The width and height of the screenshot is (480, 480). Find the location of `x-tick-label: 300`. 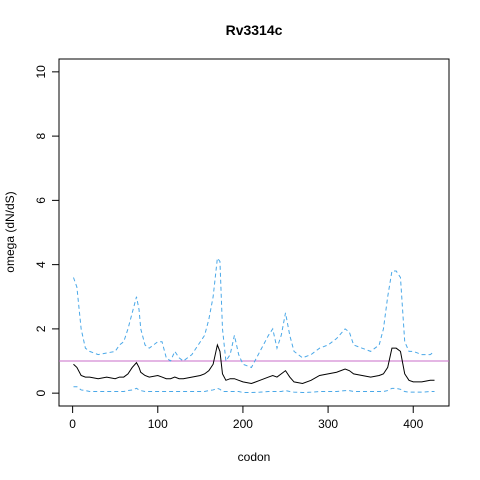

x-tick-label: 300 is located at coordinates (328, 424).